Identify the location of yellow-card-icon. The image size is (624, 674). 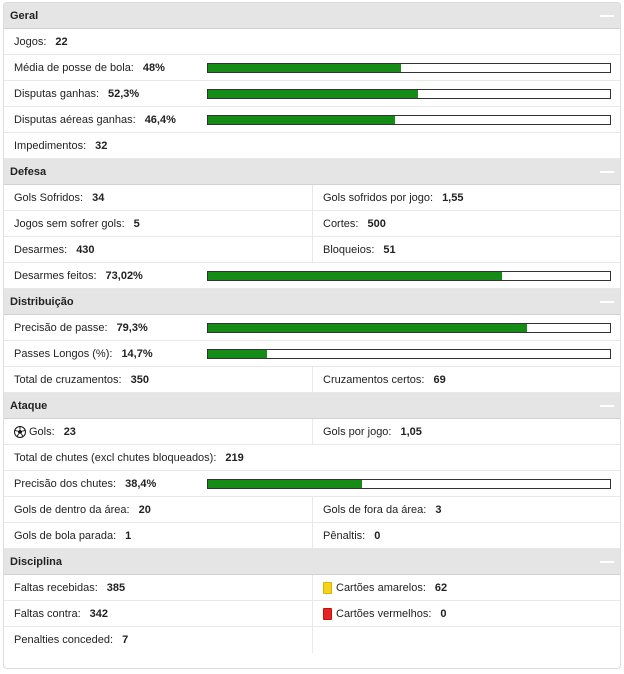
(327, 587).